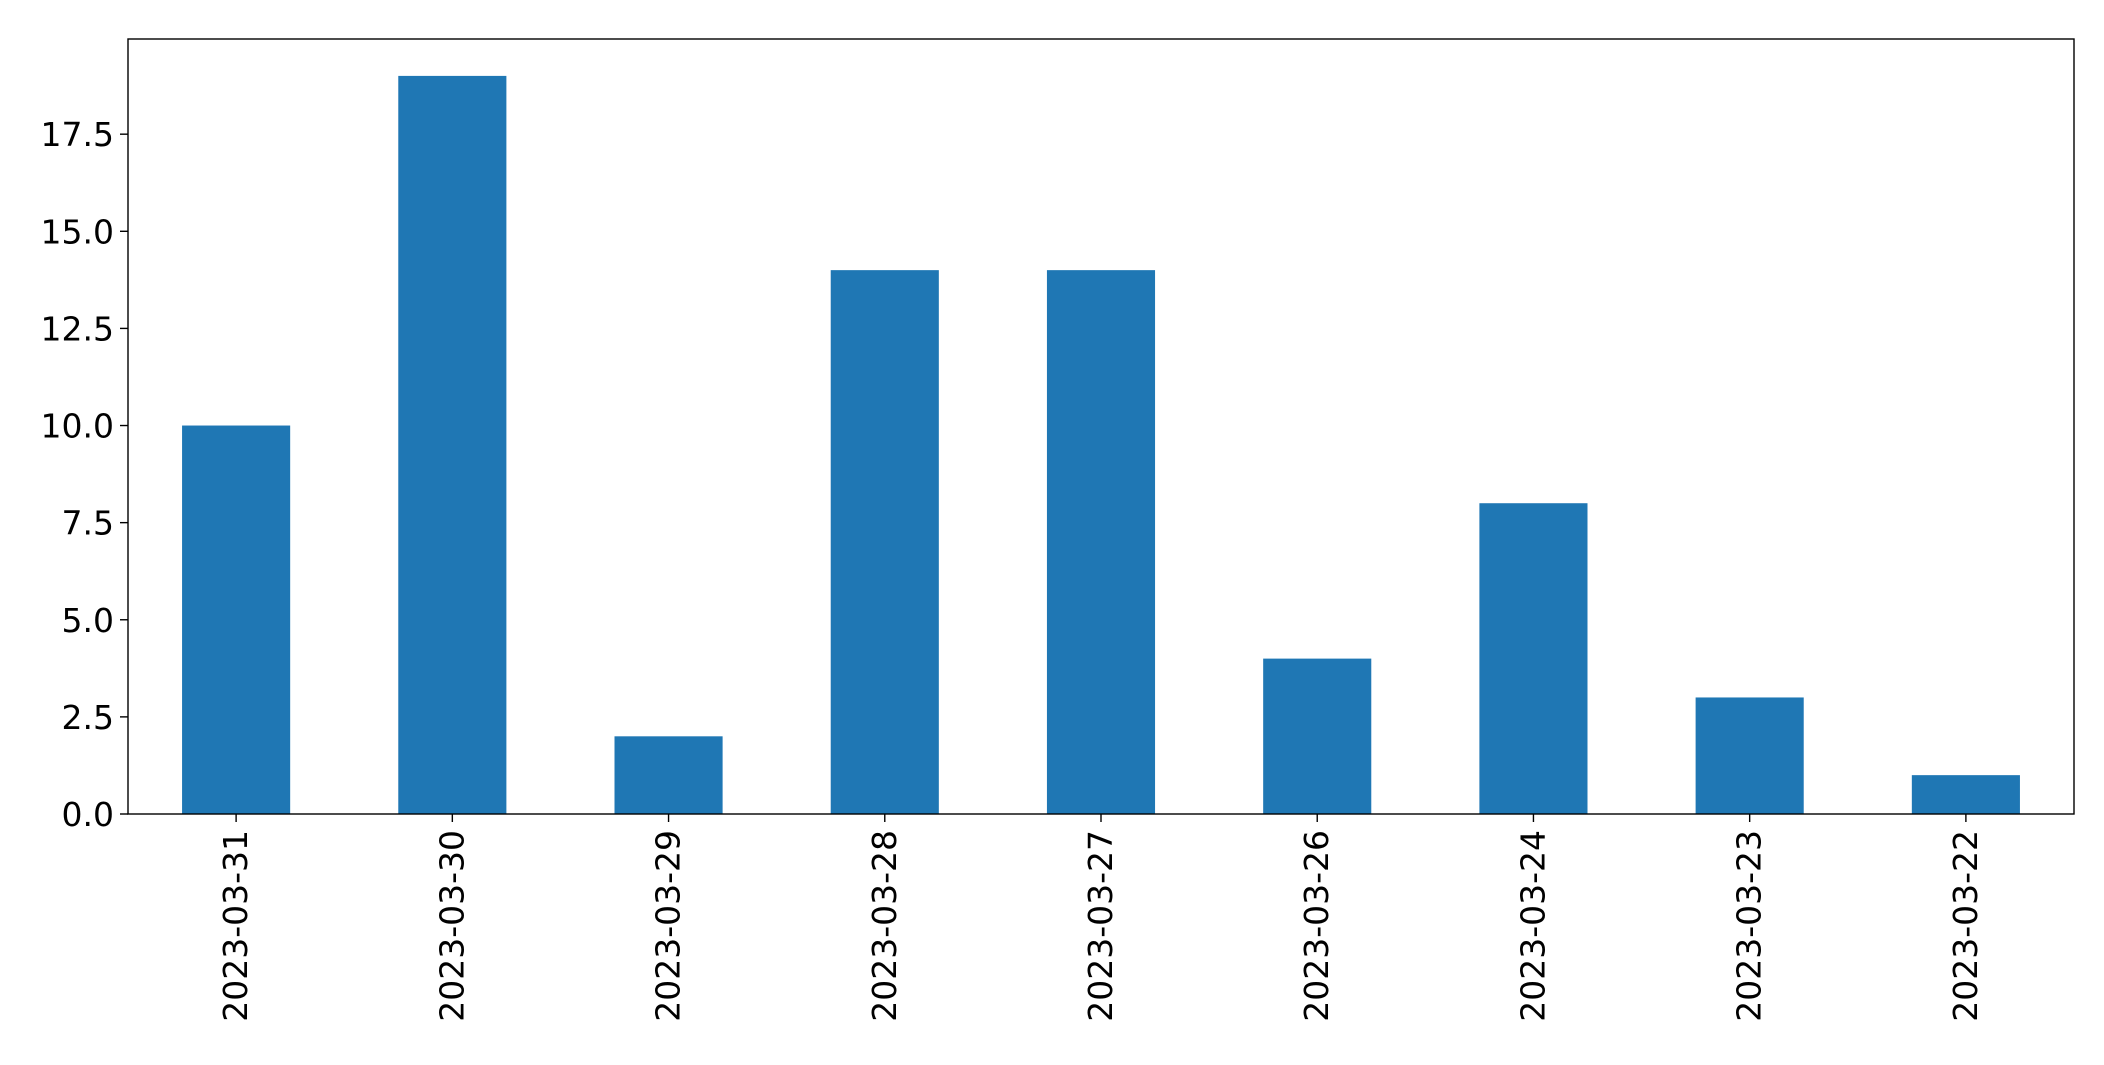  Describe the element at coordinates (1749, 926) in the screenshot. I see `x-tick-label: 2023-03-23` at that location.